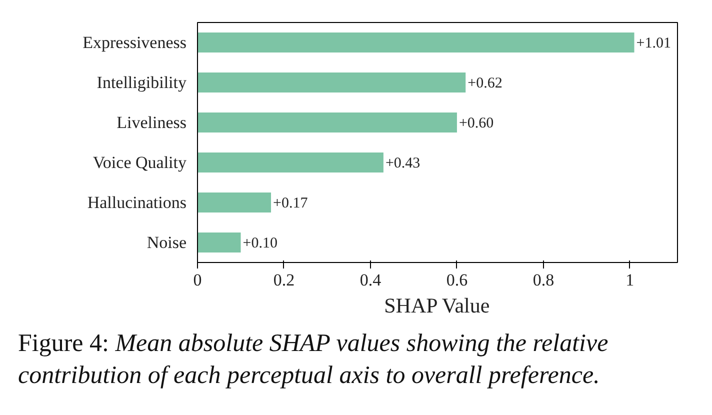 The height and width of the screenshot is (415, 712). What do you see at coordinates (284, 280) in the screenshot?
I see `x-tick-label: 0.2` at bounding box center [284, 280].